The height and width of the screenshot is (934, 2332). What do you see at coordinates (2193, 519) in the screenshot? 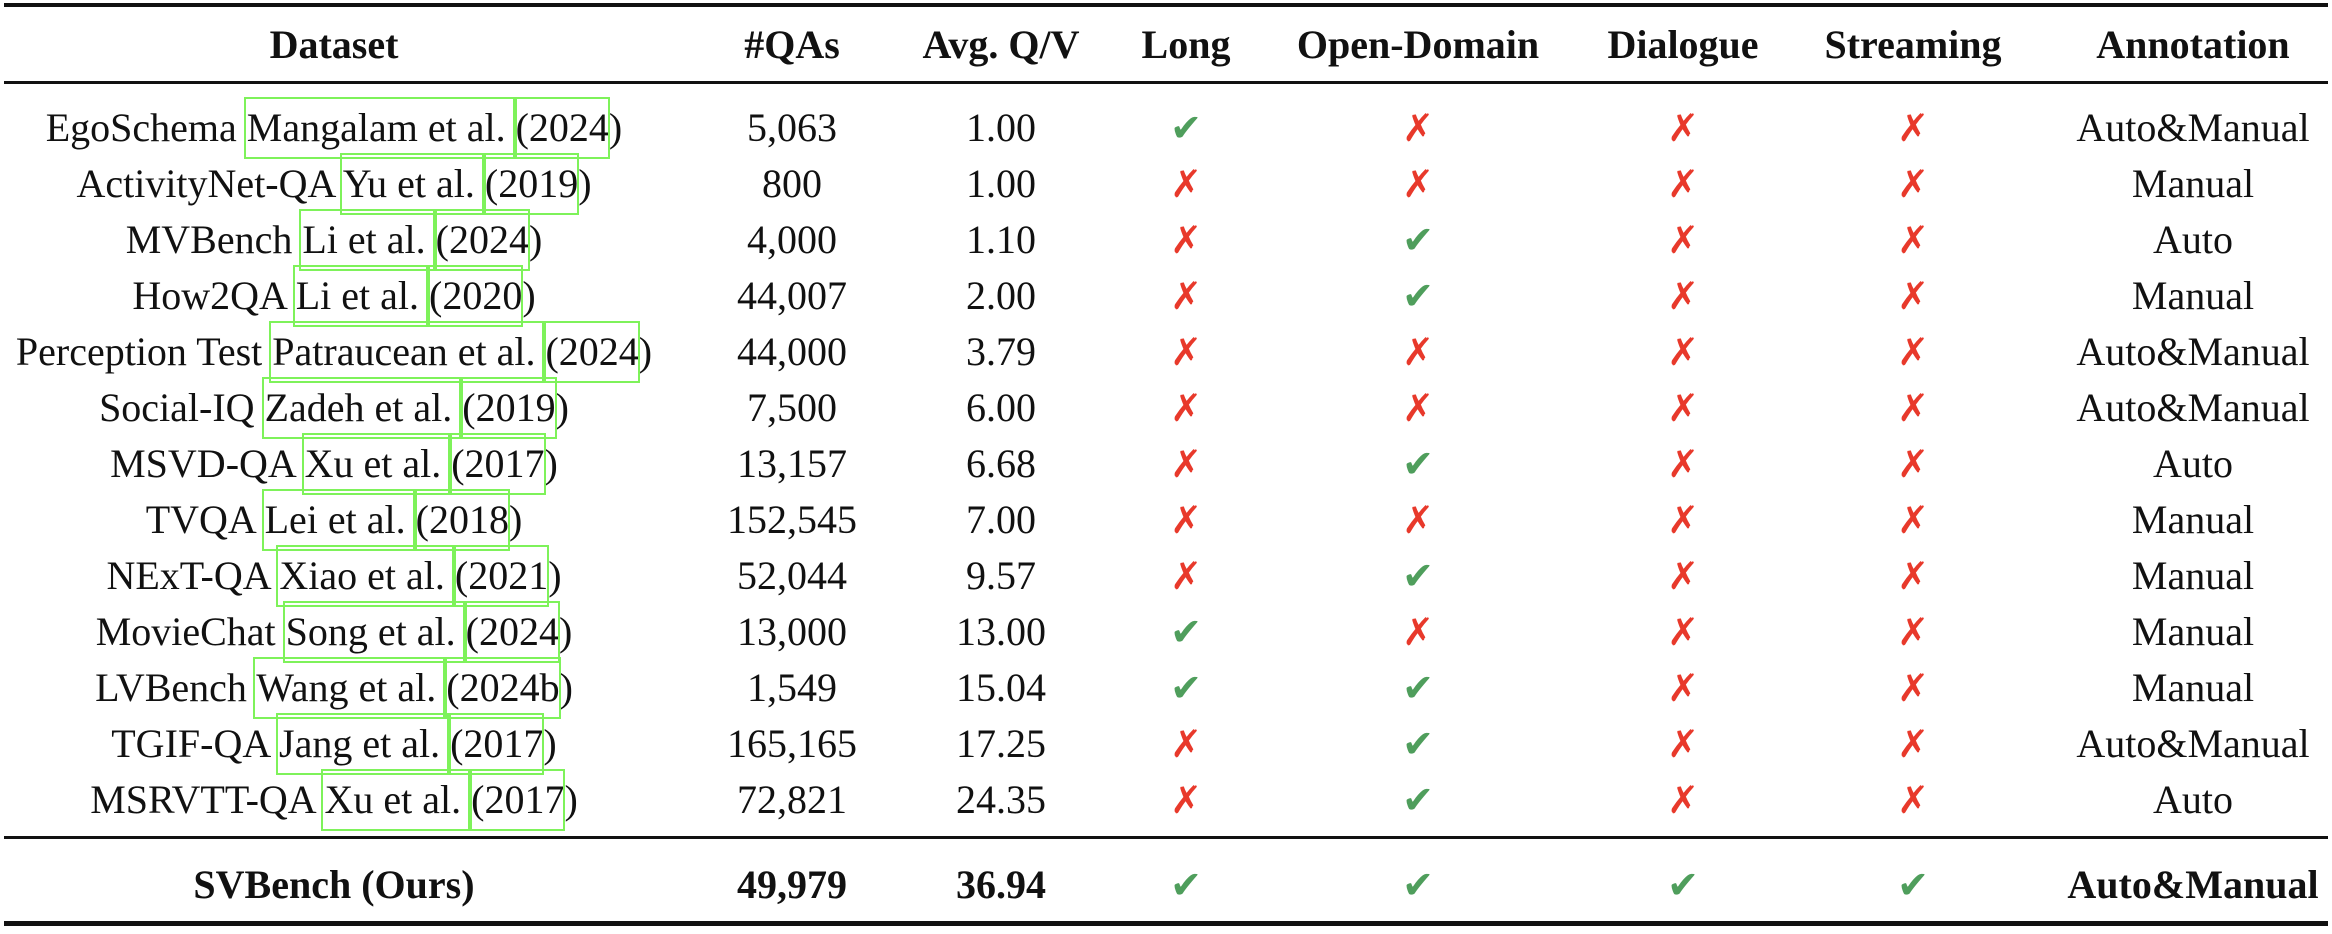
I see `annotation-cell: Manual` at bounding box center [2193, 519].